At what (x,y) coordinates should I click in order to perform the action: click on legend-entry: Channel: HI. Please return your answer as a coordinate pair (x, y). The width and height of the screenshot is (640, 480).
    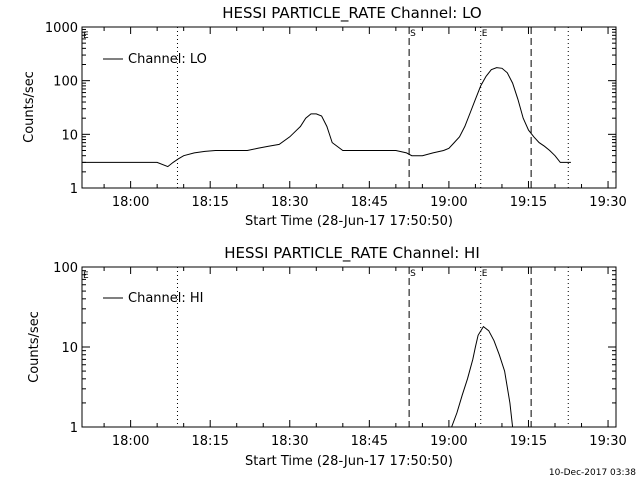
    Looking at the image, I should click on (166, 298).